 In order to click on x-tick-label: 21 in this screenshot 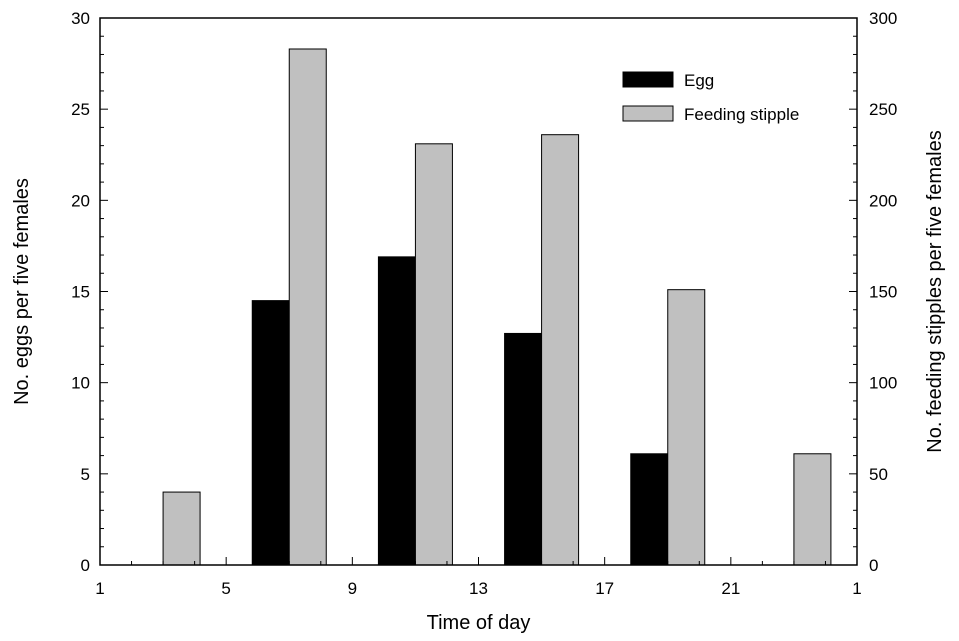, I will do `click(730, 588)`.